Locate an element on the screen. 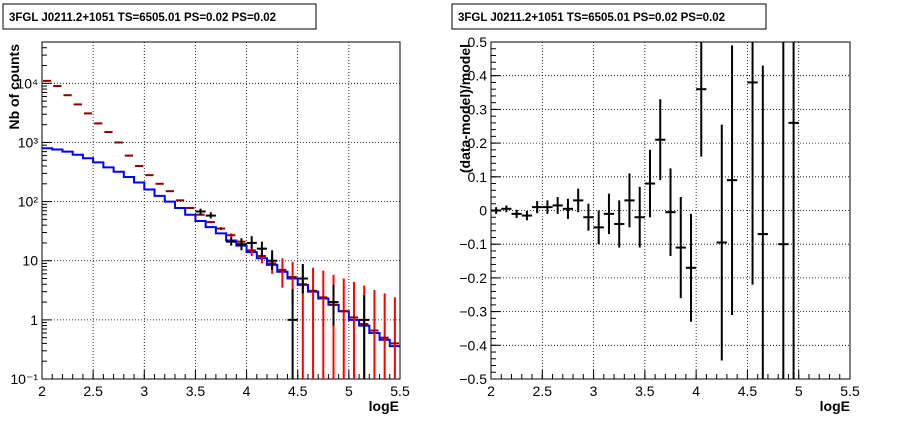 The width and height of the screenshot is (898, 421). right-y-tick-label: −0.1 is located at coordinates (473, 244).